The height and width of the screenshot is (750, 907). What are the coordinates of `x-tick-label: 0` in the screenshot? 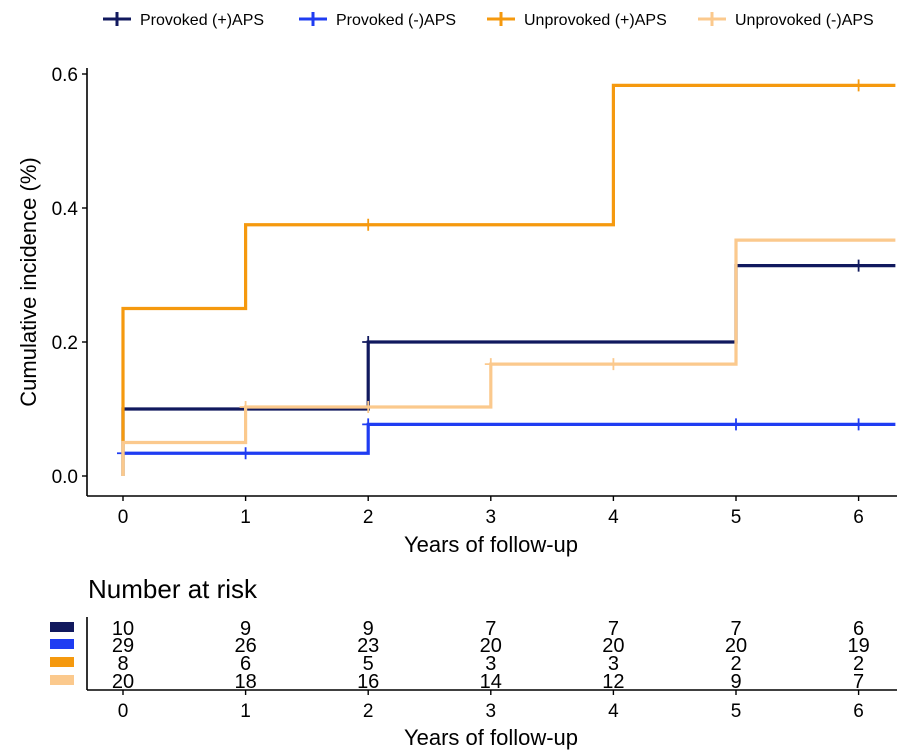 It's located at (123, 517).